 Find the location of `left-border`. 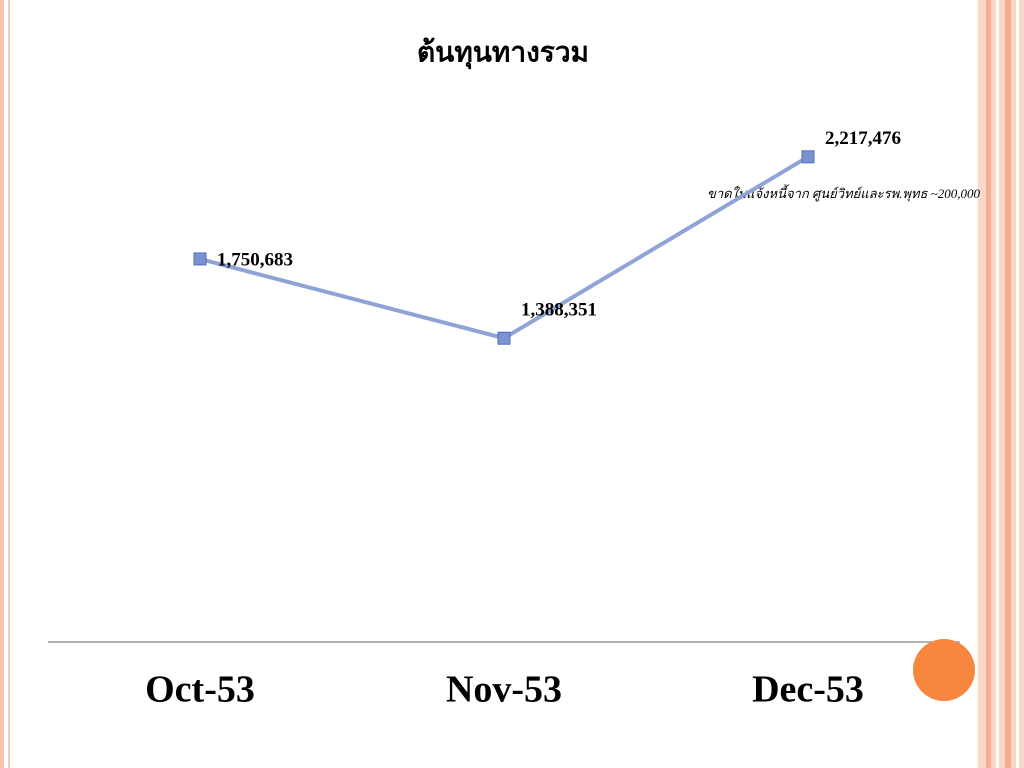

left-border is located at coordinates (2, 384).